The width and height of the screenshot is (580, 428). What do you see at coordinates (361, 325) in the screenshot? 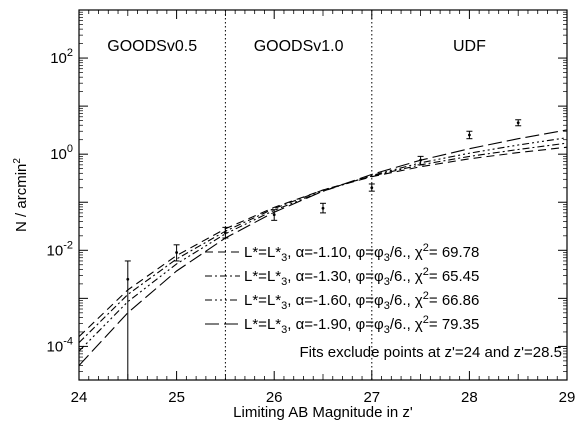
I see `legend-label: L*=L*3, α=-1.90, φ=φ3/6., χ2= 79.35` at bounding box center [361, 325].